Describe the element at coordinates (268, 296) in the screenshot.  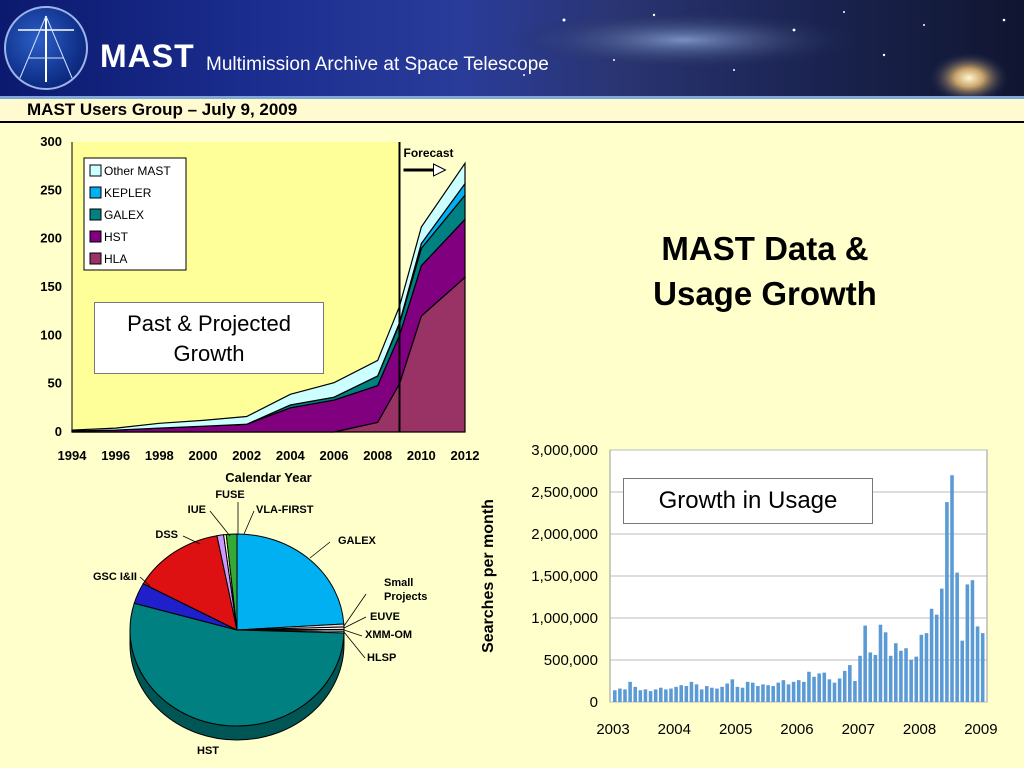
I see `area-series-other-mast` at that location.